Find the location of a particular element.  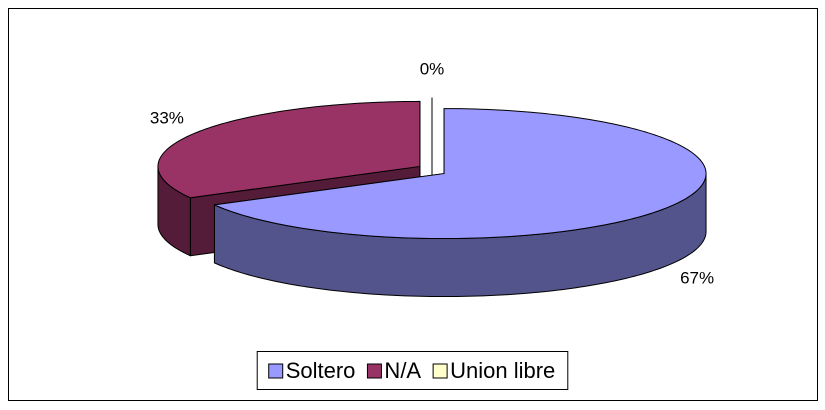

data-label: 0% is located at coordinates (432, 68).